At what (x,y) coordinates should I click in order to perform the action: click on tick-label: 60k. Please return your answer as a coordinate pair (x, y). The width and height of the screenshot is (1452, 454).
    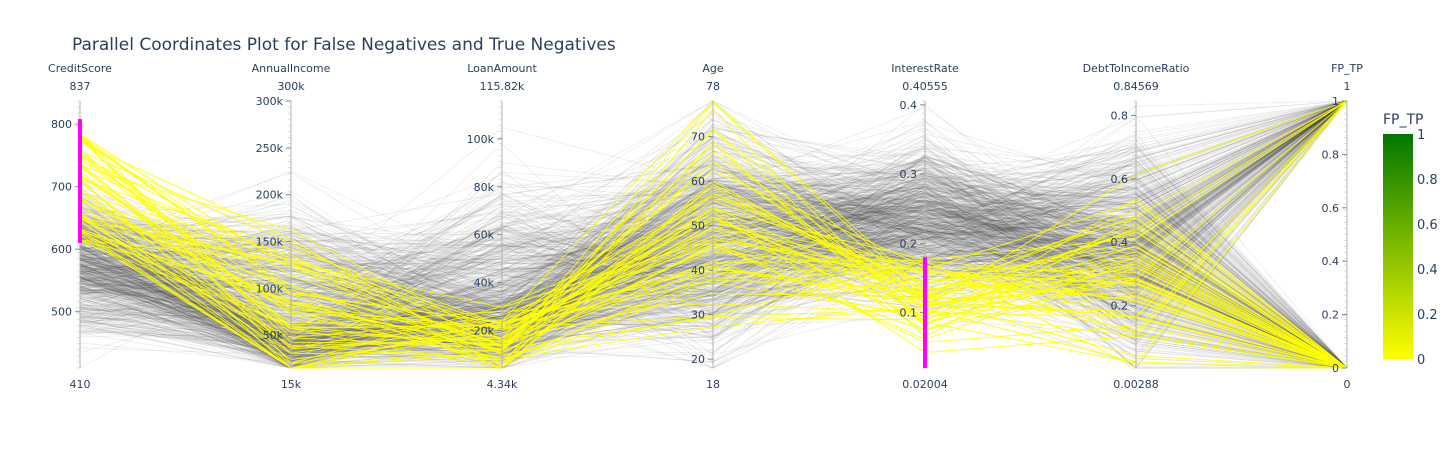
    Looking at the image, I should click on (484, 235).